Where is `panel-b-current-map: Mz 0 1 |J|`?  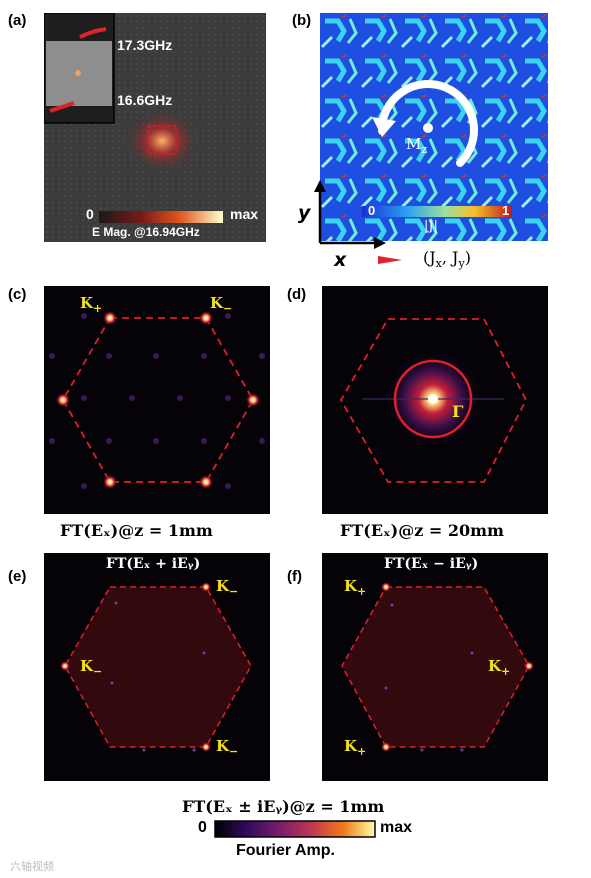
panel-b-current-map: Mz 0 1 |J| is located at coordinates (434, 127).